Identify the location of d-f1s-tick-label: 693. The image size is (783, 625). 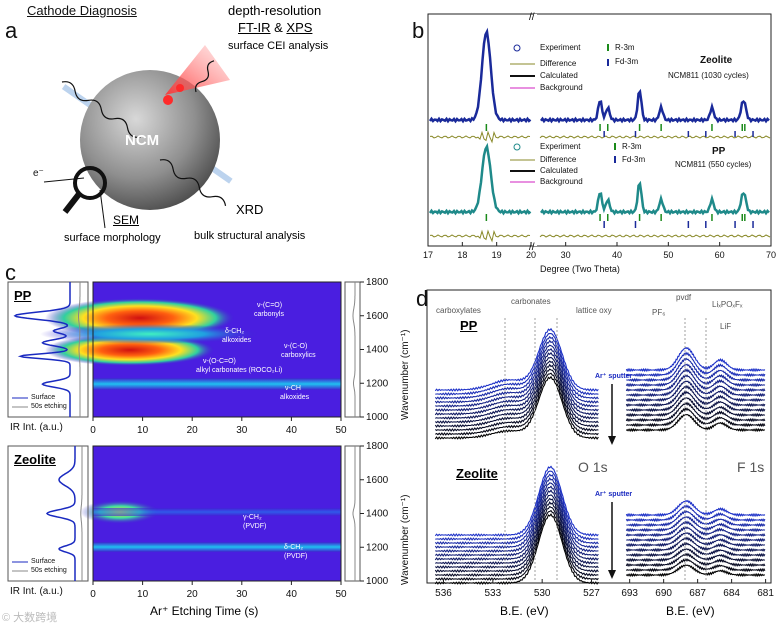
(629, 593).